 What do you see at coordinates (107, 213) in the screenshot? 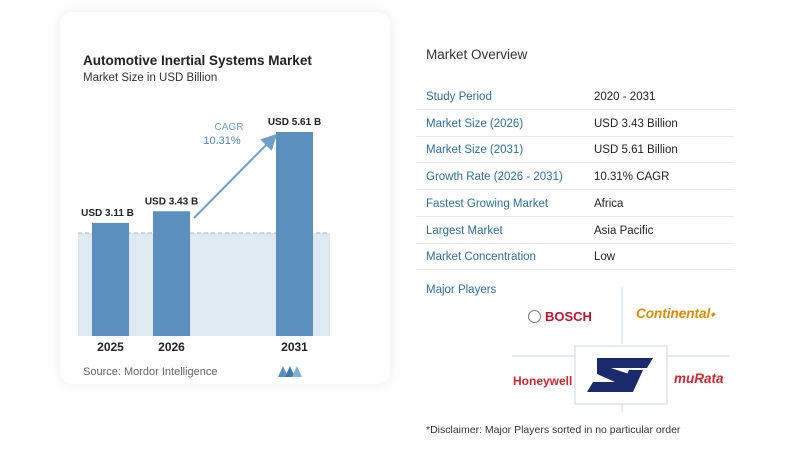
I see `bar-value-label: USD 3.11 B` at bounding box center [107, 213].